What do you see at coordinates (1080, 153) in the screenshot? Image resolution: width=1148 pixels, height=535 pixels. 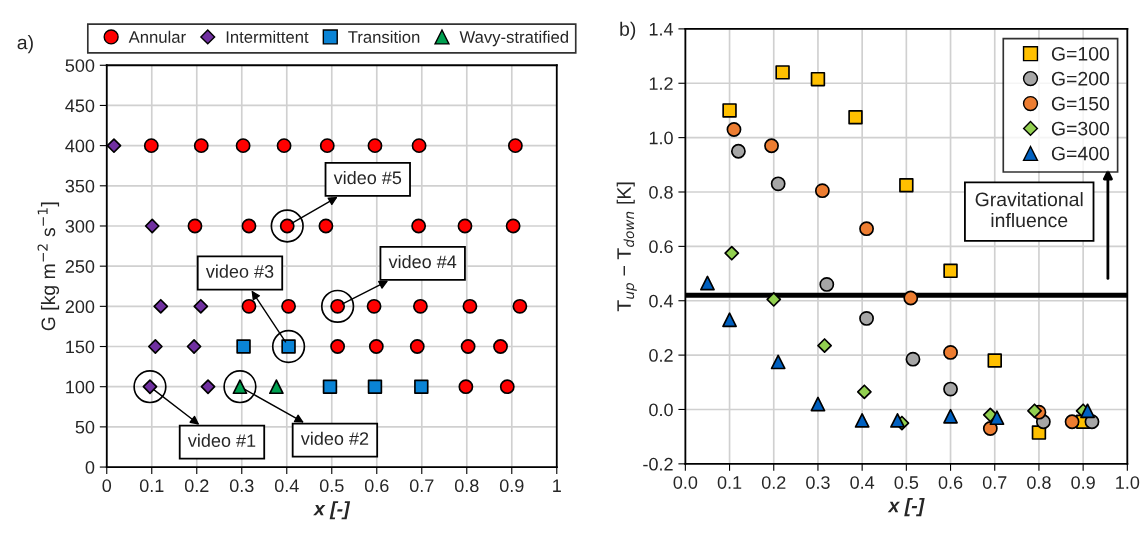 I see `legend-label: G=400` at bounding box center [1080, 153].